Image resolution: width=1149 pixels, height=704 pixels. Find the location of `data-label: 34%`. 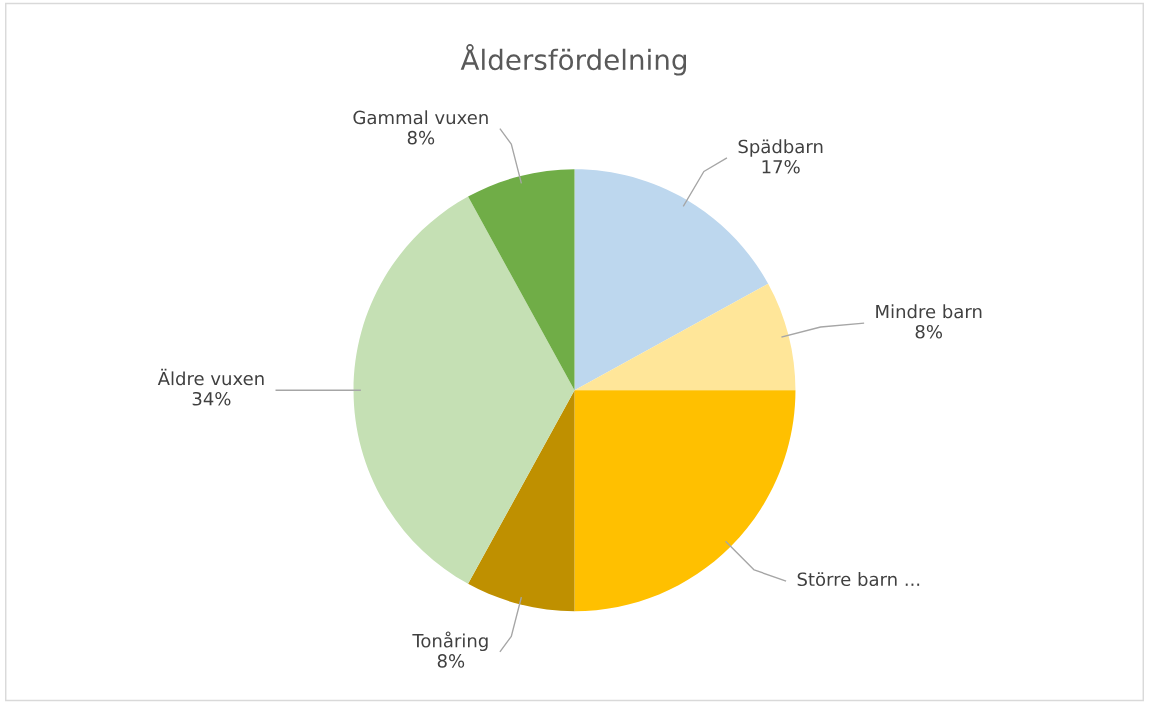

data-label: 34% is located at coordinates (211, 398).